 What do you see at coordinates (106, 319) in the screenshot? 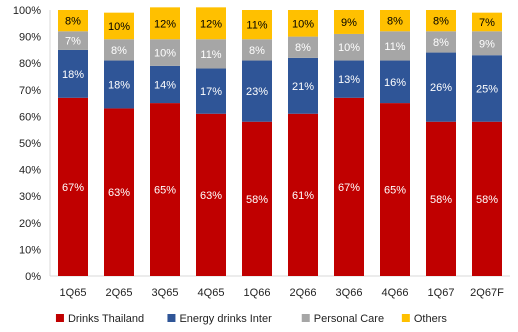
I see `legend-label: Drinks Thailand` at bounding box center [106, 319].